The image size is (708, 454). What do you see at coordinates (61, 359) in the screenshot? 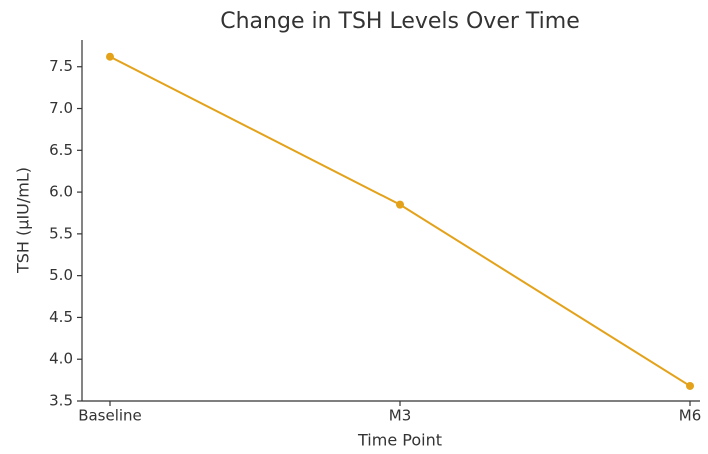
I see `y-tick-label: 4.0` at bounding box center [61, 359].